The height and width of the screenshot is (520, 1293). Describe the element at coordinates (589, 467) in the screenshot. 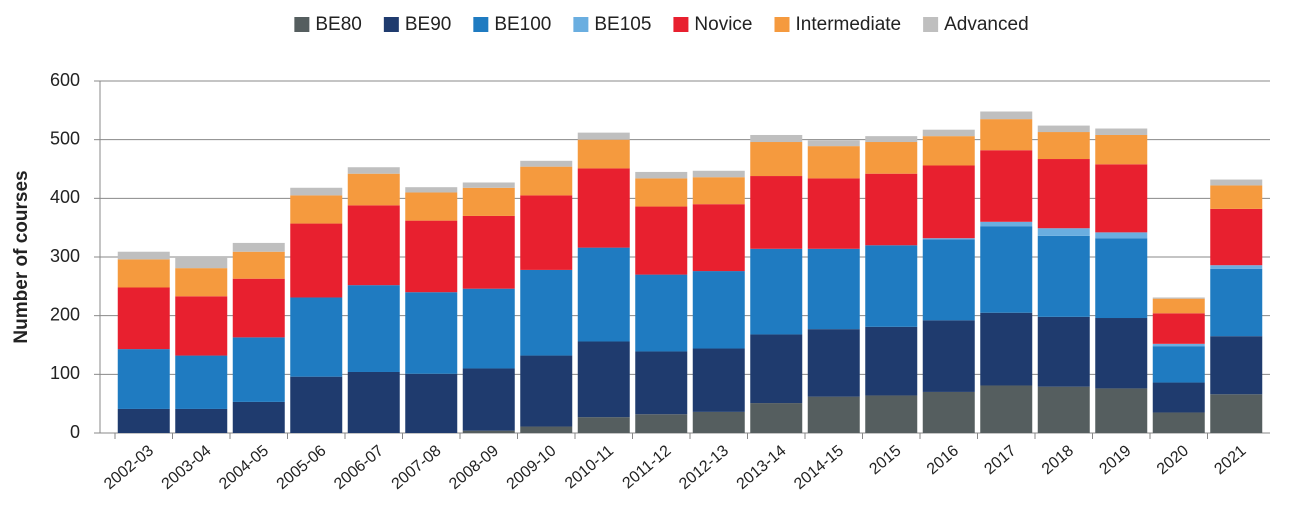

I see `x-tick-label: 2010-11` at that location.